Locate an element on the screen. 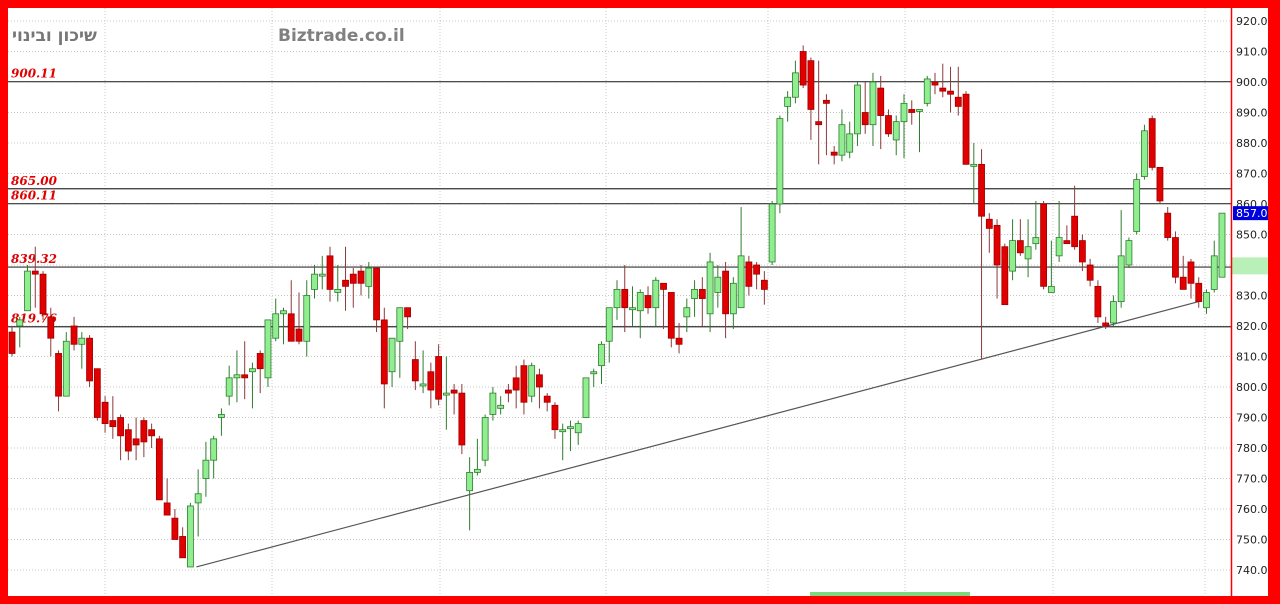 The height and width of the screenshot is (604, 1280). last-price-badge is located at coordinates (1250, 213).